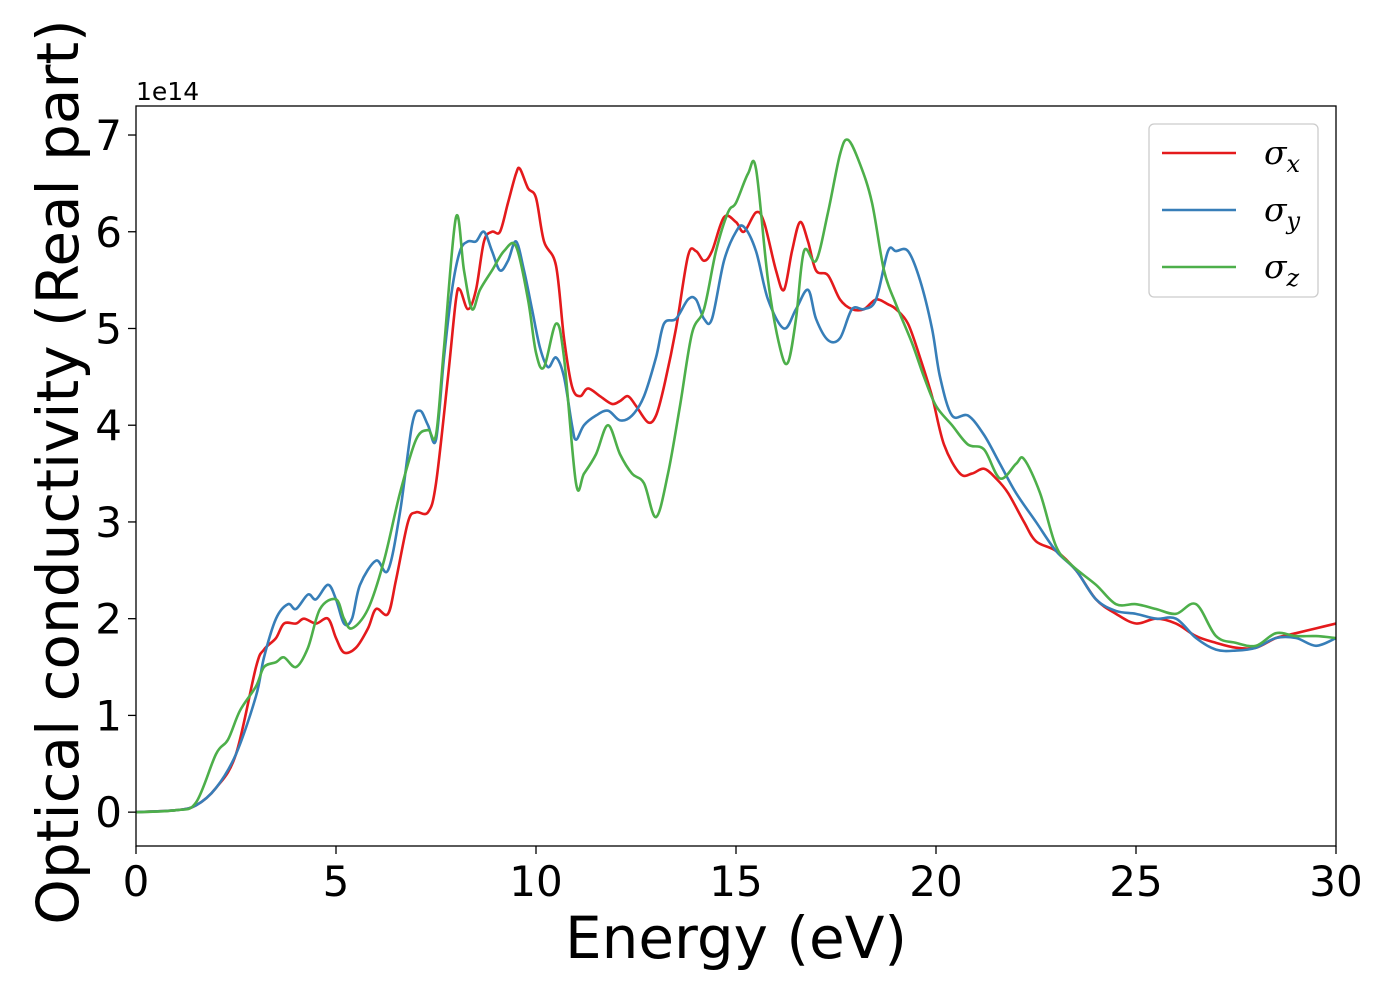 The height and width of the screenshot is (1000, 1400). What do you see at coordinates (108, 619) in the screenshot?
I see `y-tick-label: 2` at bounding box center [108, 619].